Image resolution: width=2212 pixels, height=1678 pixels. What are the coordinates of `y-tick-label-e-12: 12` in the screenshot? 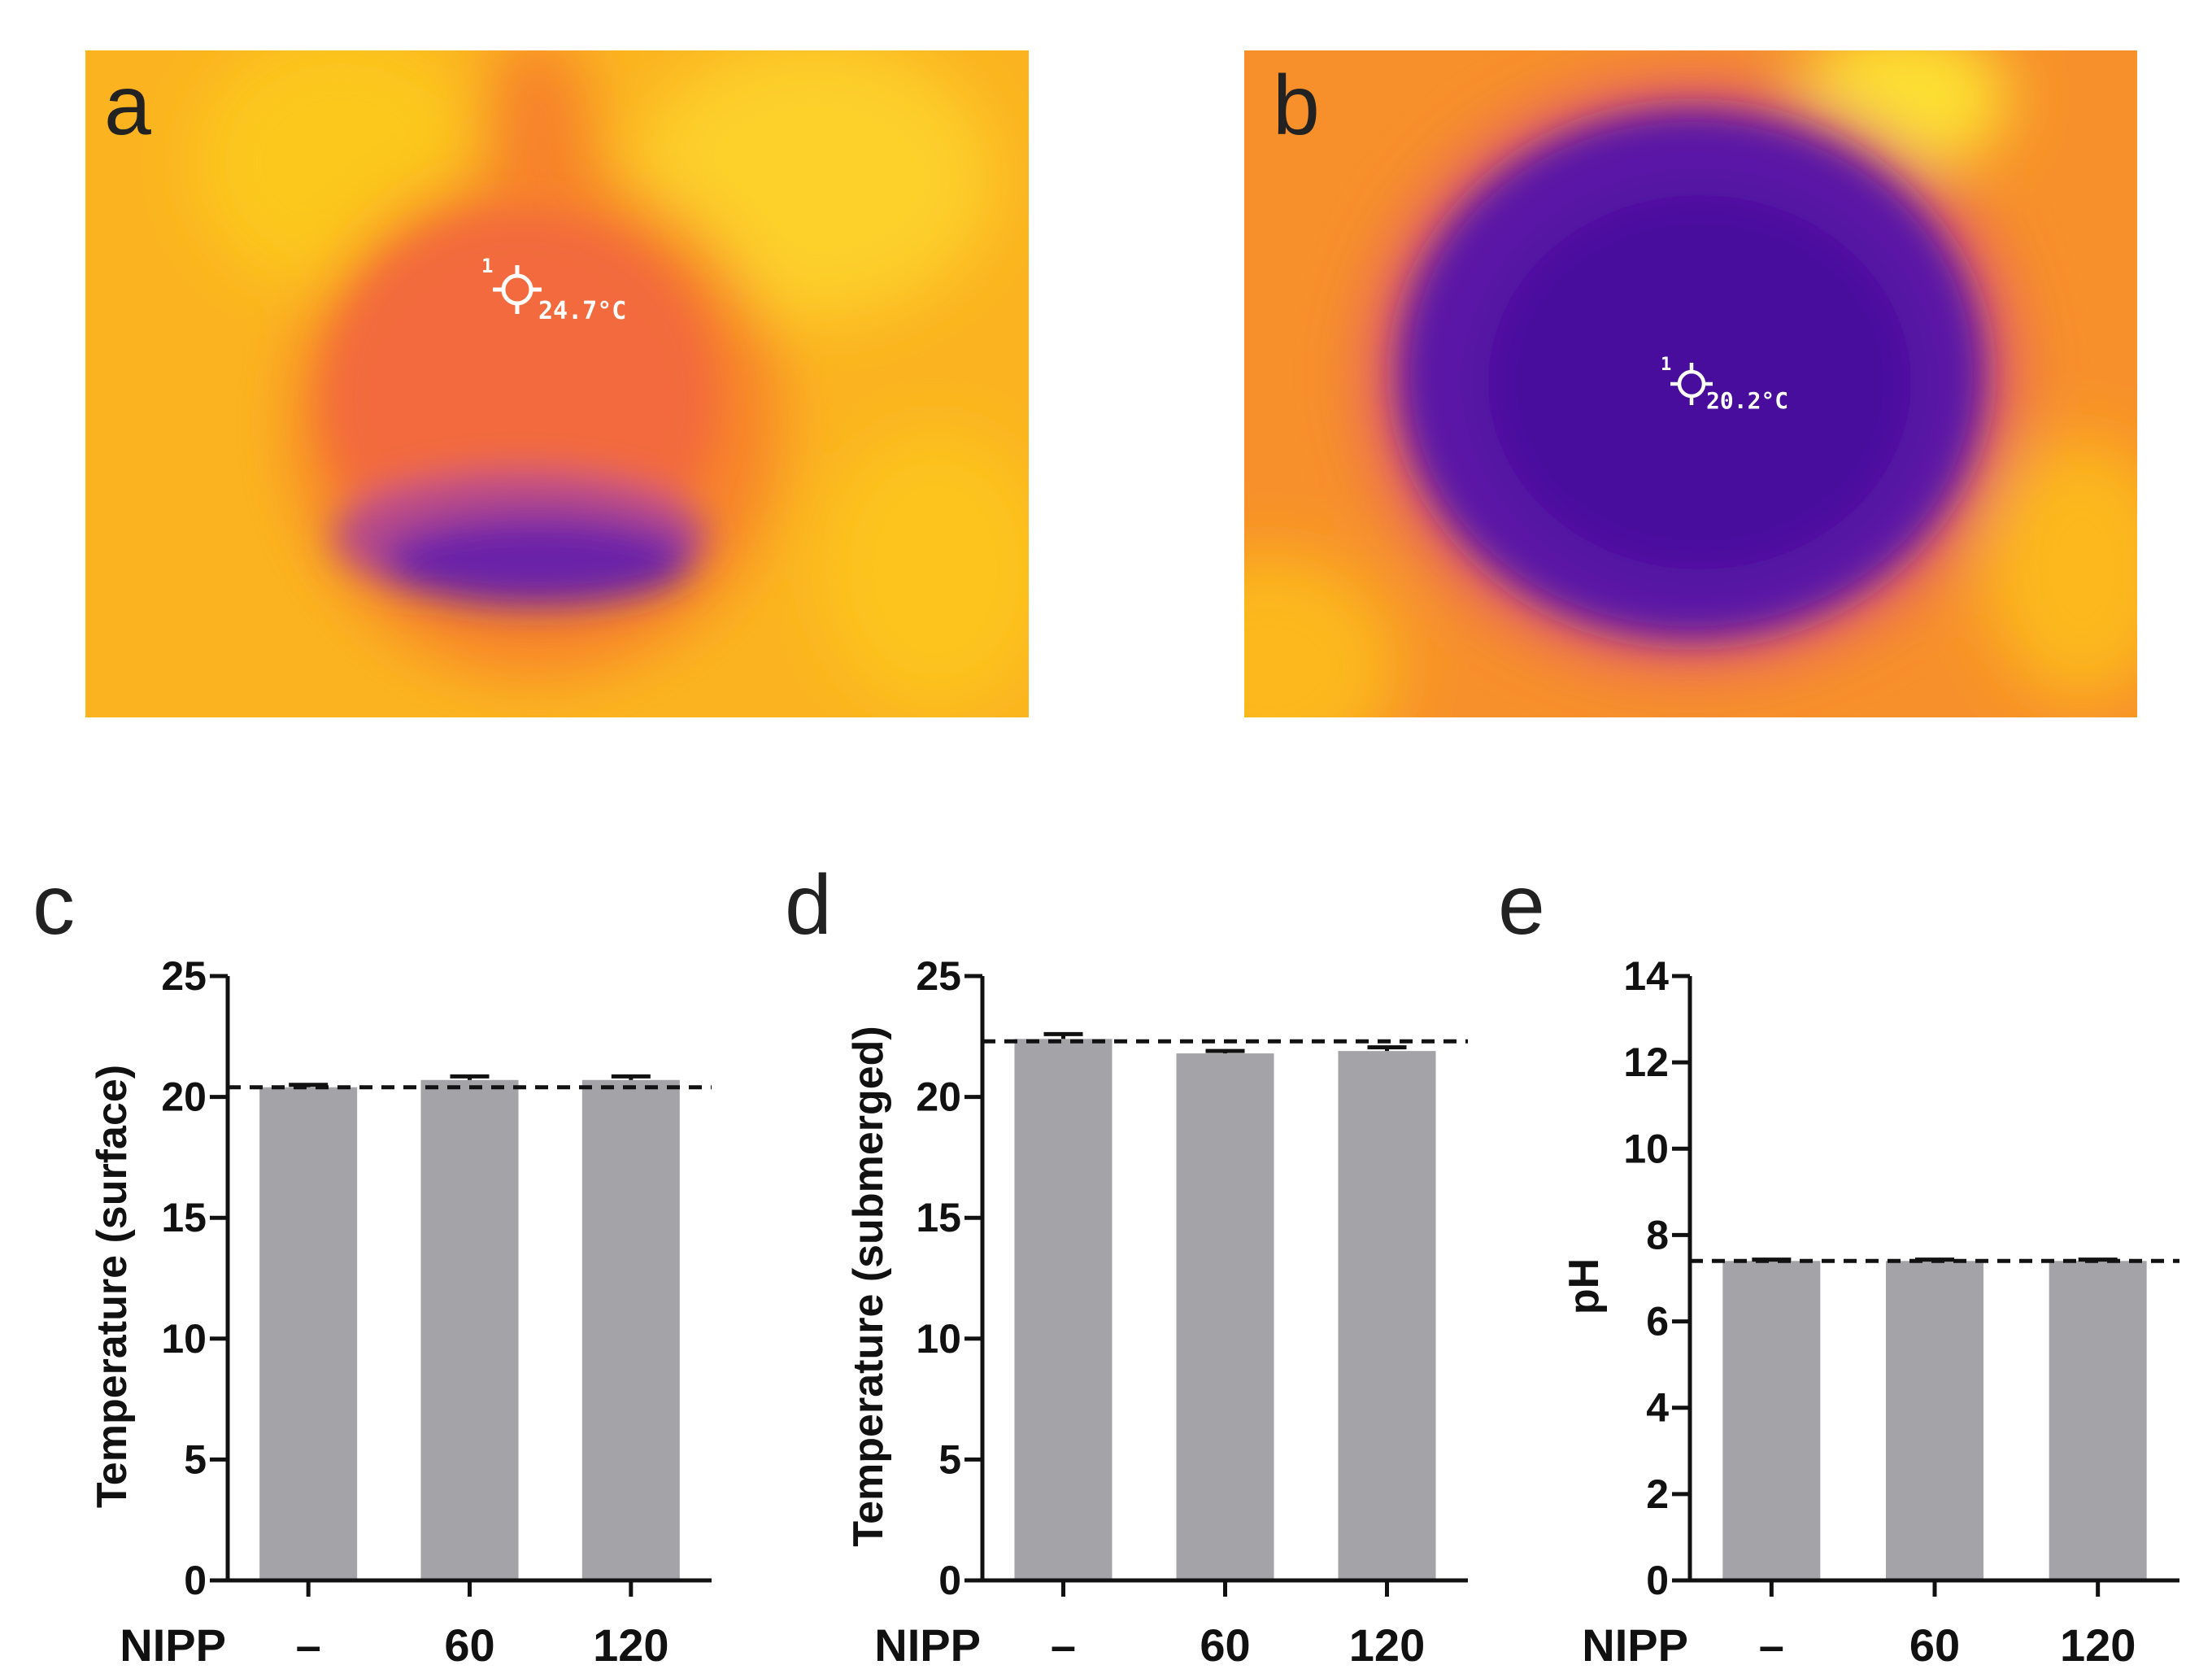 It's located at (1646, 1062).